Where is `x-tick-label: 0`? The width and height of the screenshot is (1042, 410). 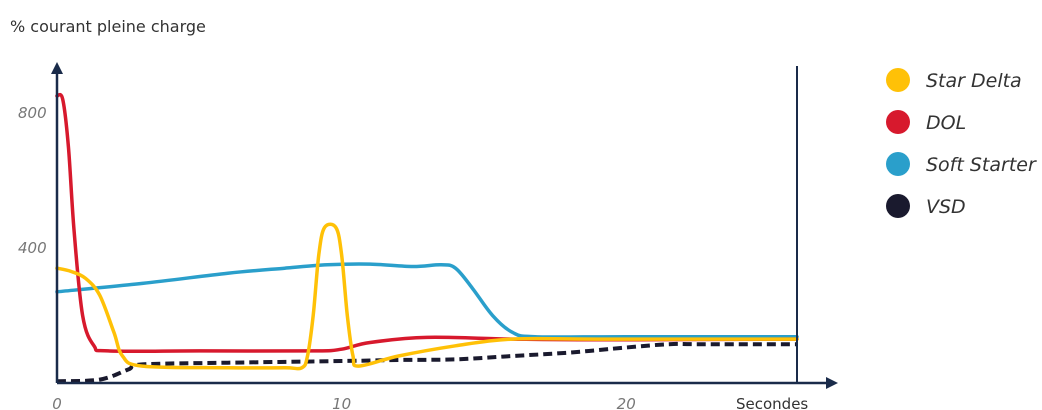
x-tick-label: 0 is located at coordinates (57, 402).